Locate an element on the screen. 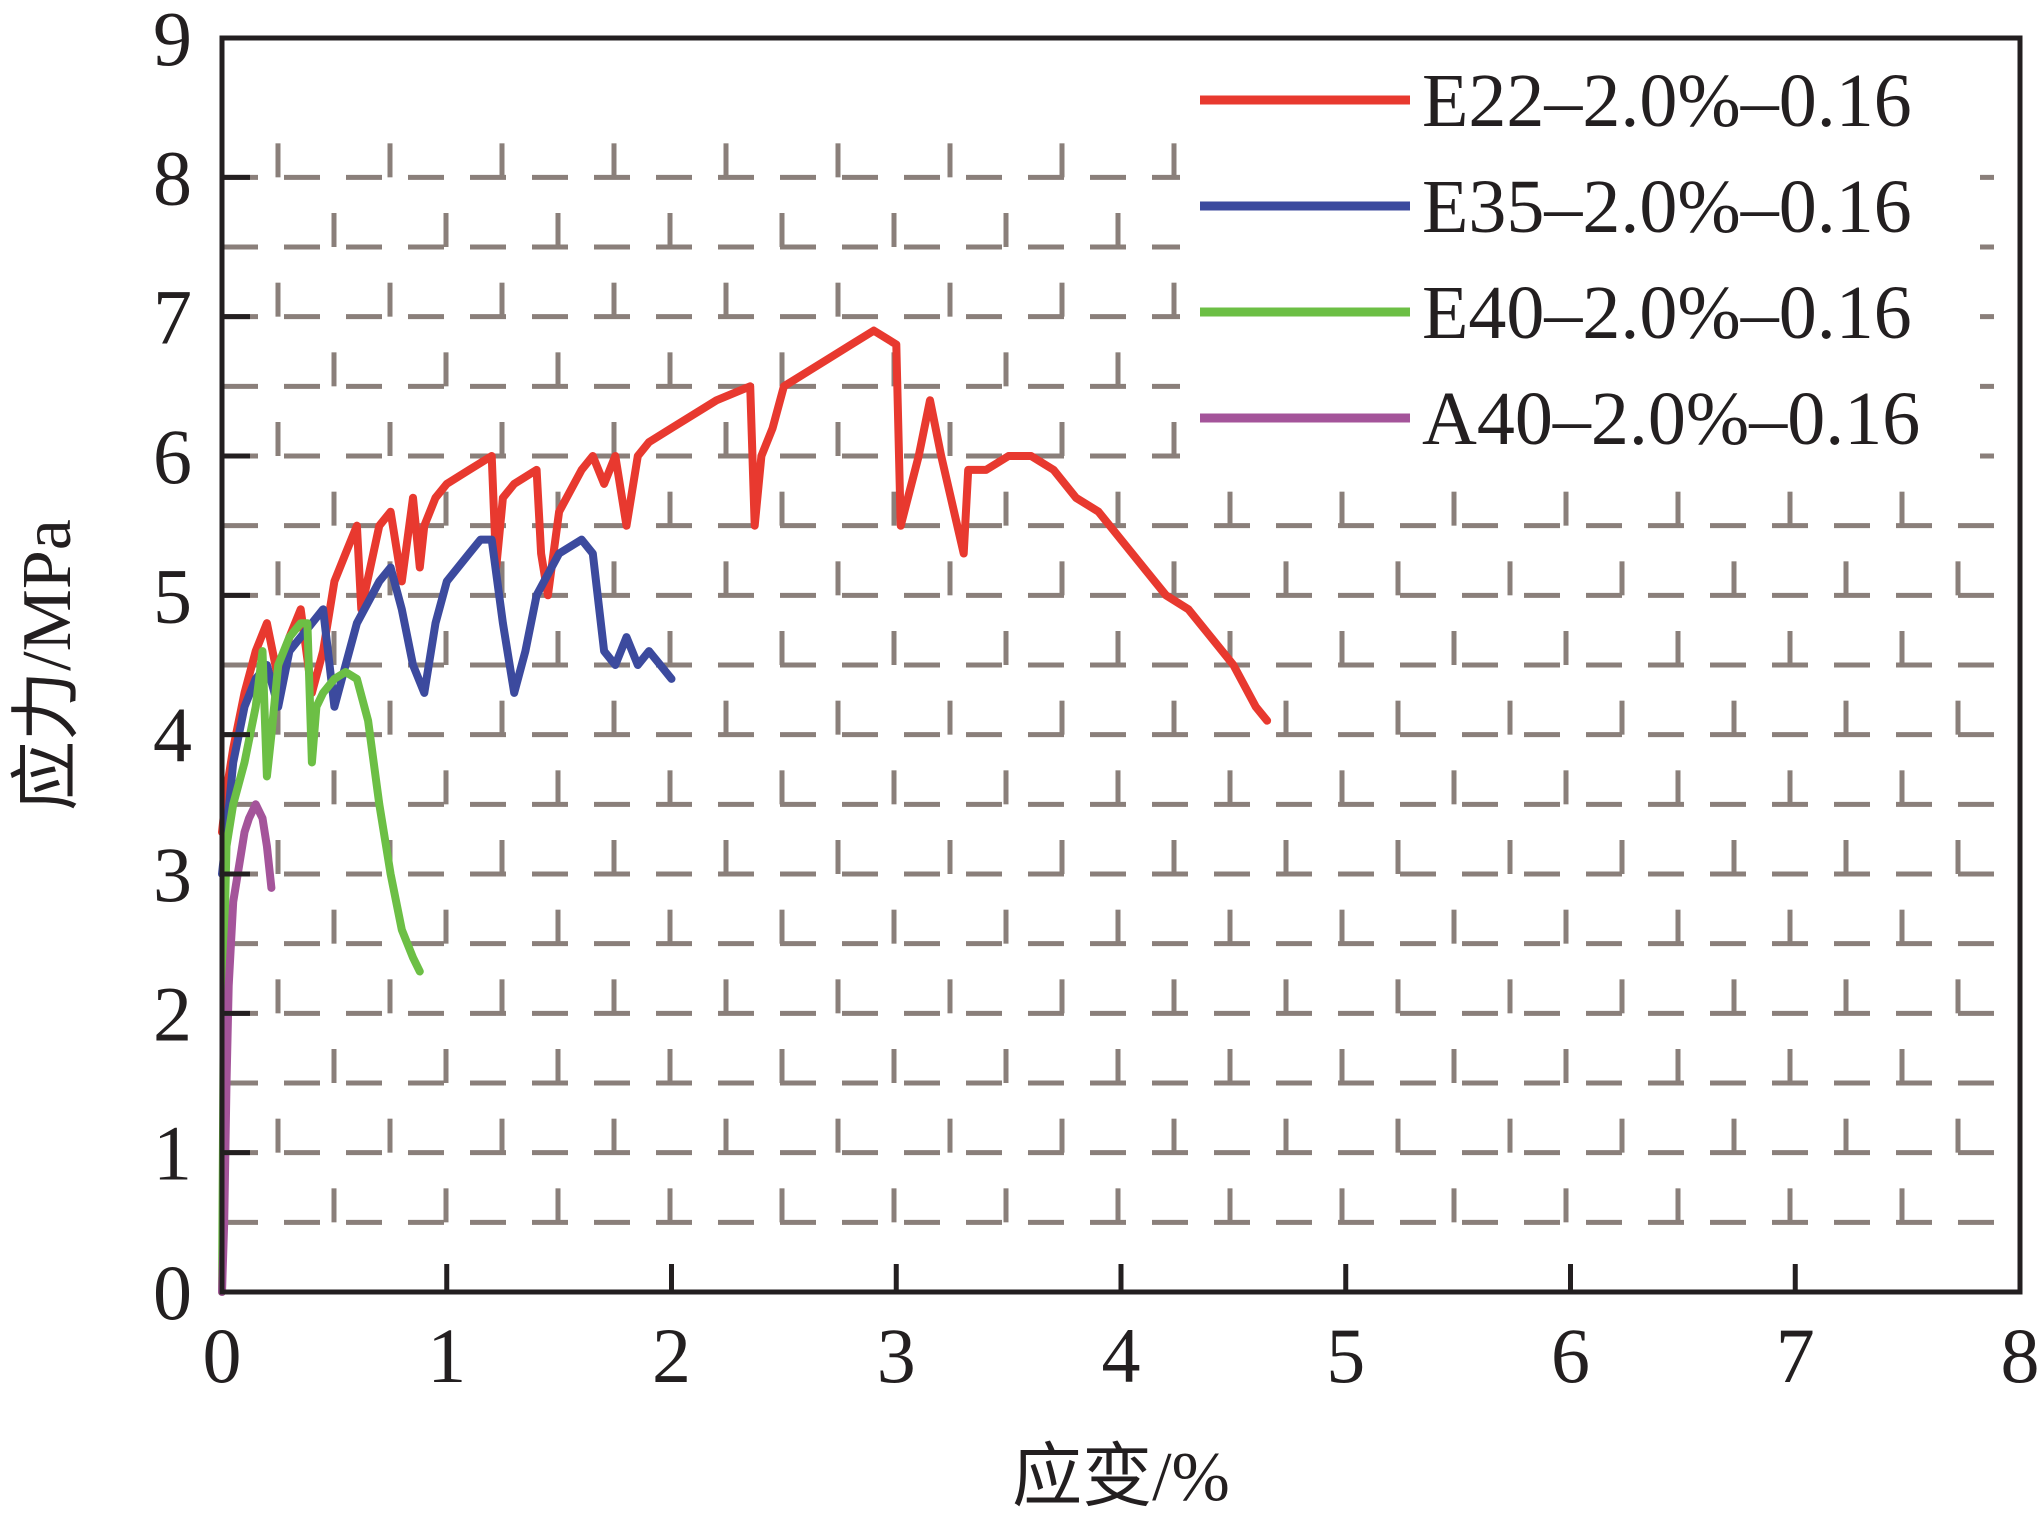 The height and width of the screenshot is (1525, 2040). y-tick-label: 5 is located at coordinates (172, 595).